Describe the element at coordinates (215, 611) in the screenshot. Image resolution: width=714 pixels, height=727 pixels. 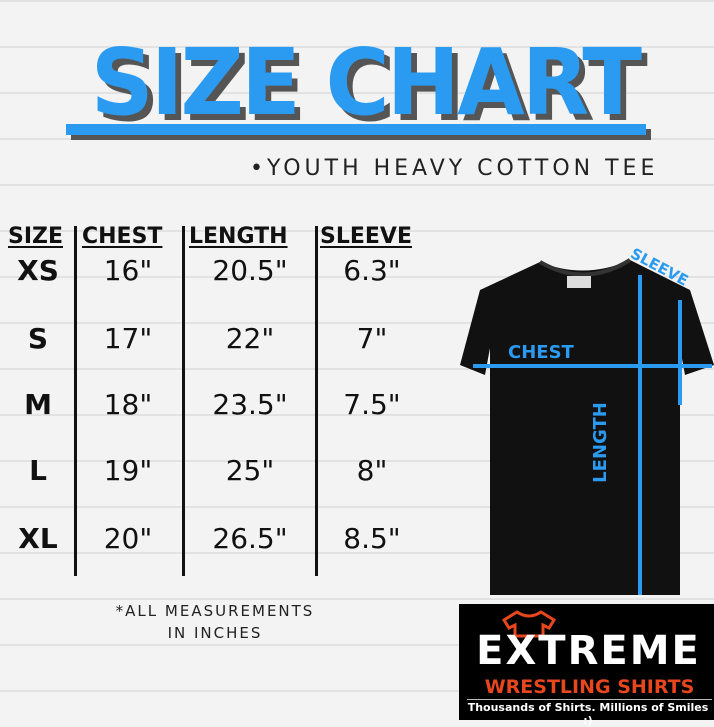
I see `note-line-1: *ALL MEASUREMENTS` at that location.